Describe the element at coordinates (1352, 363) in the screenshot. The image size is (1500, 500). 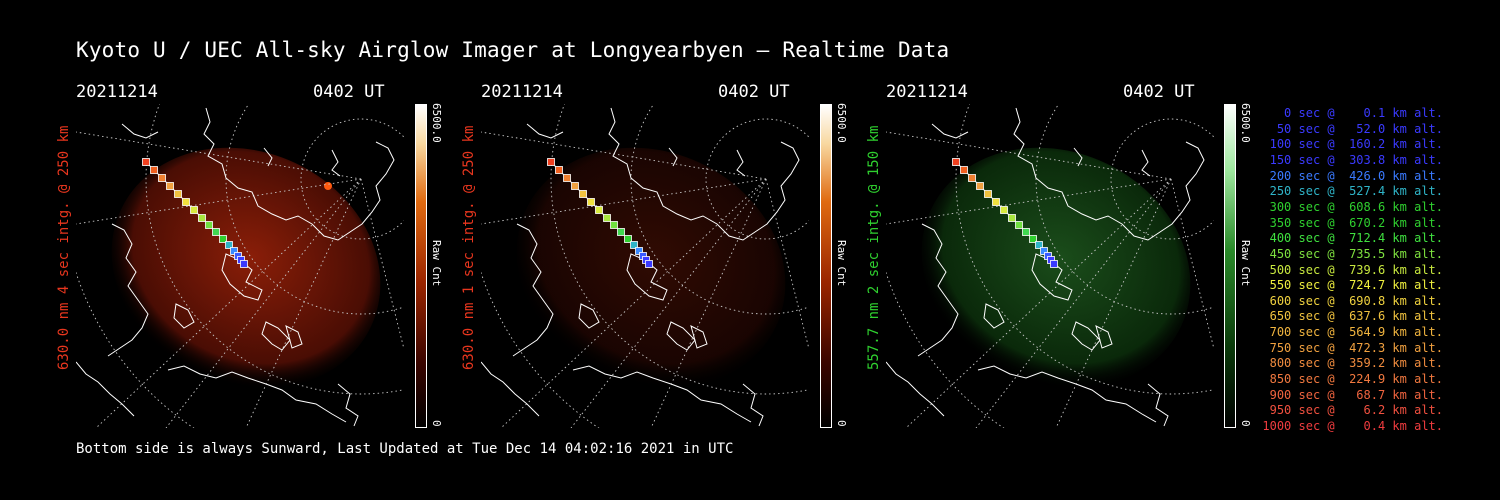
I see `altitude-legend-row: 800 sec @ 359.2 km alt.` at that location.